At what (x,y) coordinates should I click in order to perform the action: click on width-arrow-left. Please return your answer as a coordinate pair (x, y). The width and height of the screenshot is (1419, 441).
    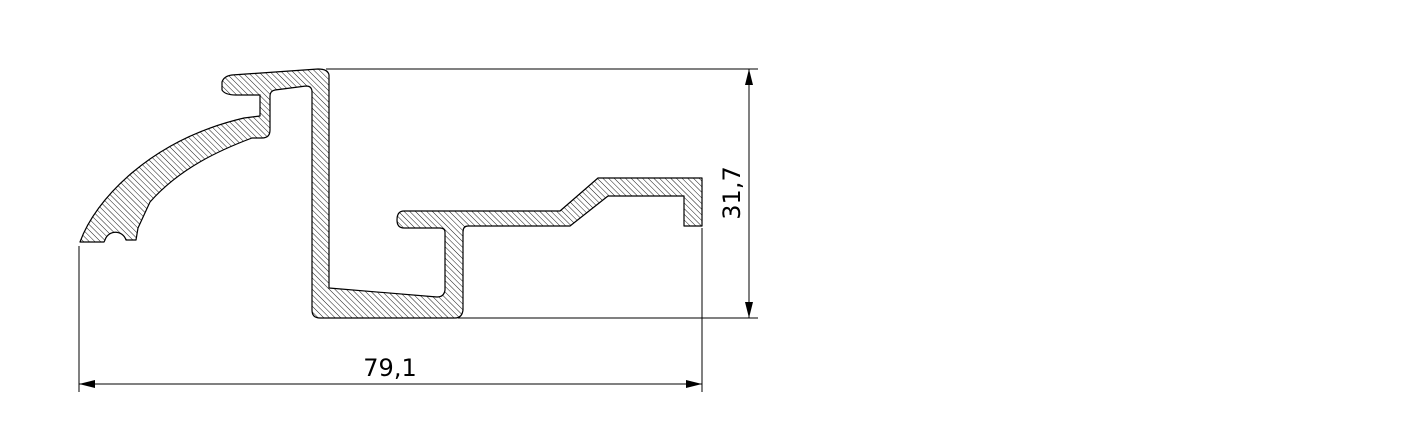
    Looking at the image, I should click on (87, 384).